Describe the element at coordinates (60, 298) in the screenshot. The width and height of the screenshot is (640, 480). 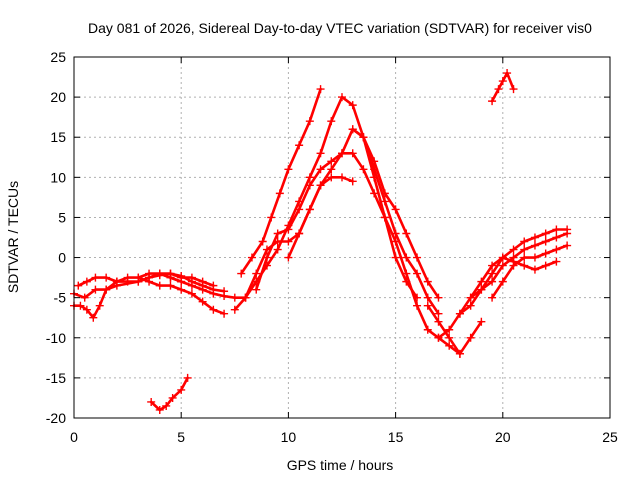
I see `y-tick-label: -5` at that location.